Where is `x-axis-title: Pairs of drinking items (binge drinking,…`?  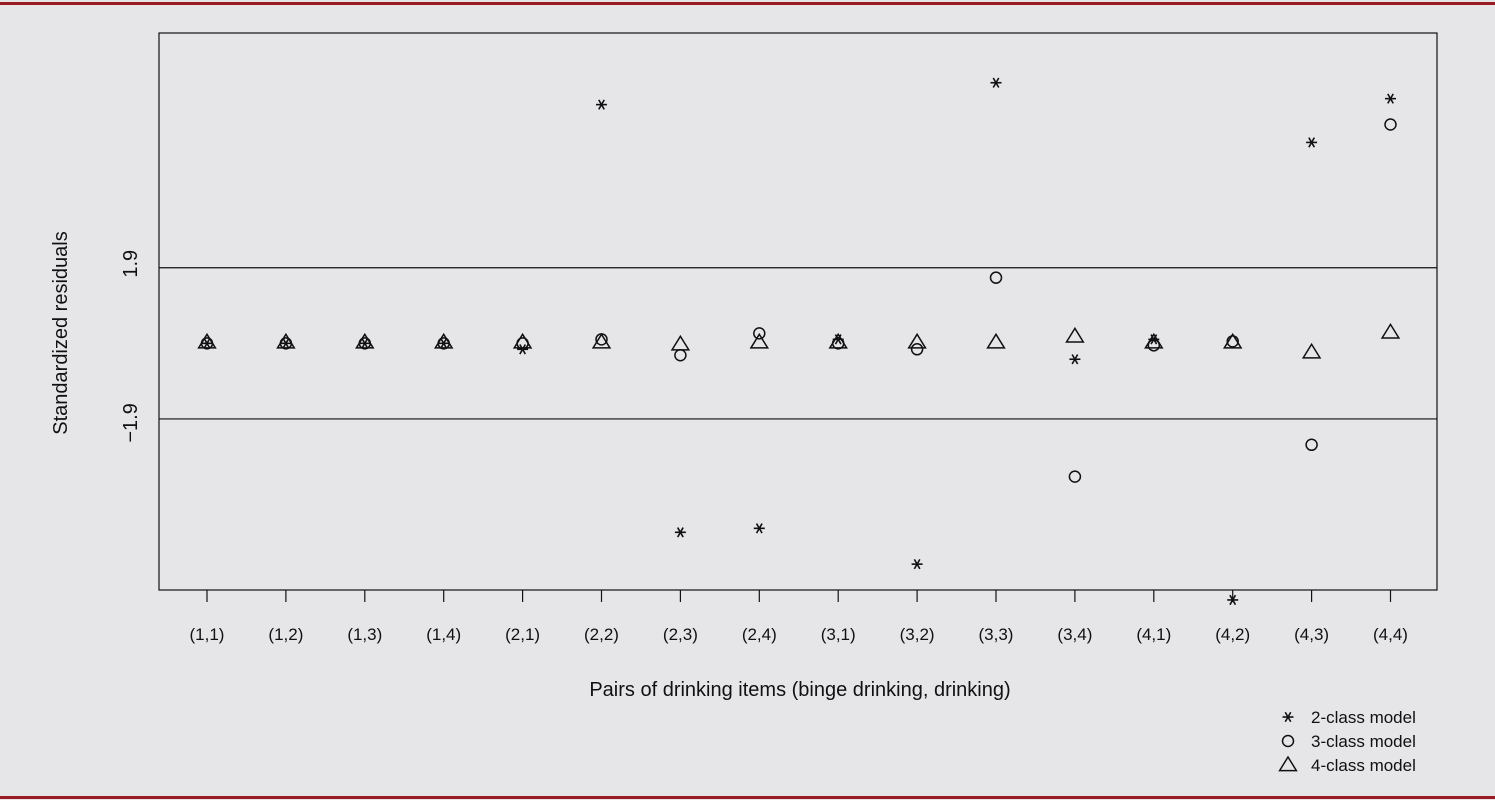 x-axis-title: Pairs of drinking items (binge drinking,… is located at coordinates (799, 690).